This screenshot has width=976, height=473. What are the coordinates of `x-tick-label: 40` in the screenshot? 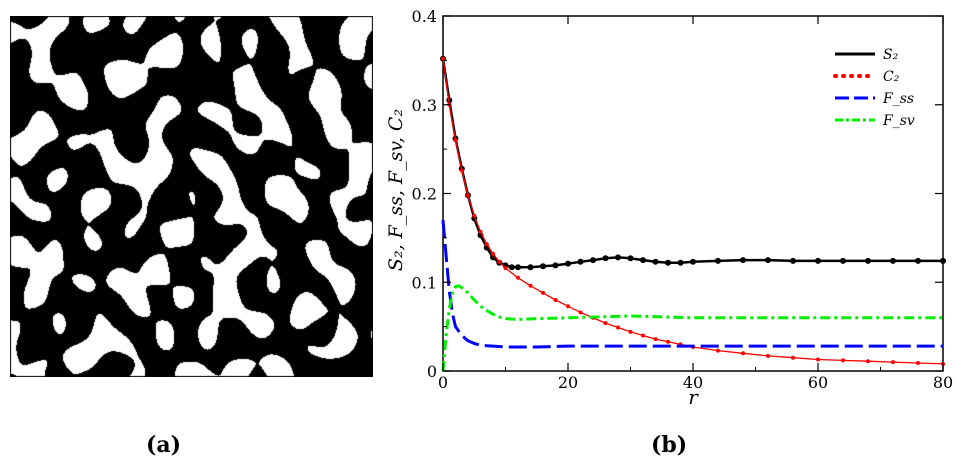 It's located at (693, 382).